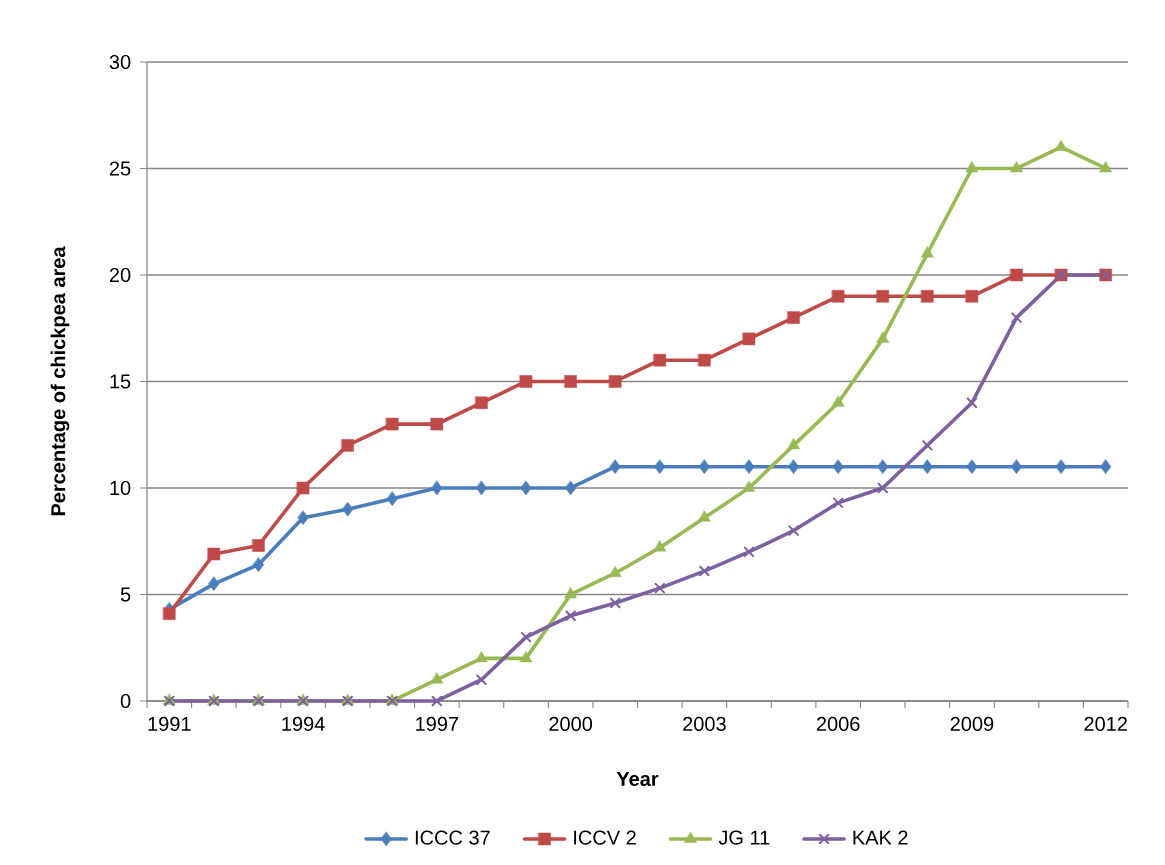 Image resolution: width=1165 pixels, height=865 pixels. I want to click on x-tick-label: 1994, so click(303, 724).